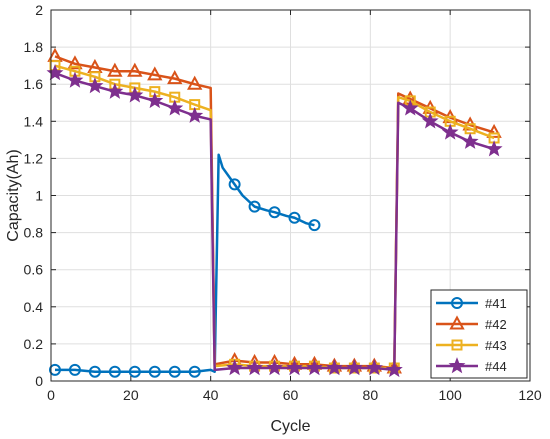 The height and width of the screenshot is (439, 550). What do you see at coordinates (34, 233) in the screenshot?
I see `y-tick-label: 0.8` at bounding box center [34, 233].